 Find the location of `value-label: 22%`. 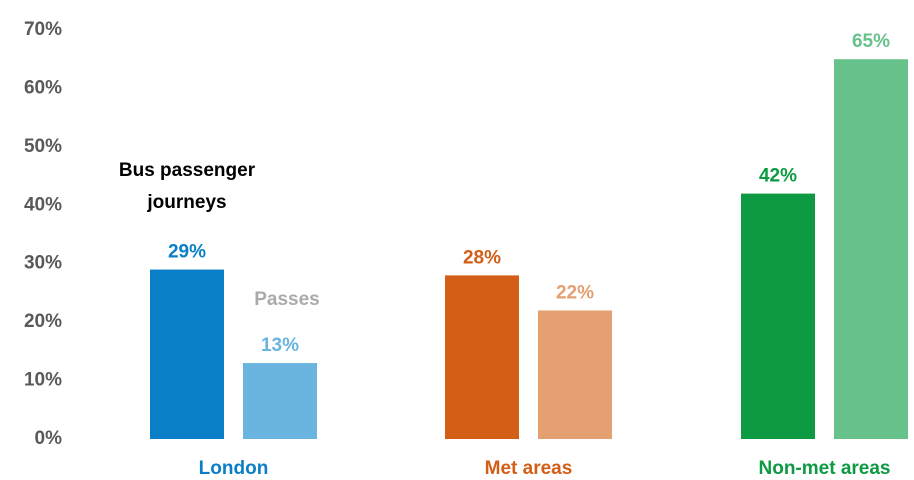

value-label: 22% is located at coordinates (575, 292).